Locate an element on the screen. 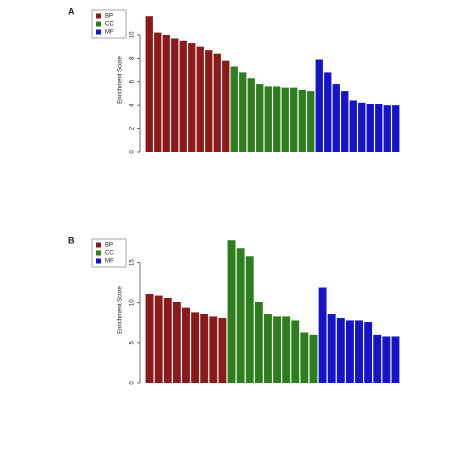 This screenshot has height=460, width=474. y-tick-label: 2 is located at coordinates (133, 128).